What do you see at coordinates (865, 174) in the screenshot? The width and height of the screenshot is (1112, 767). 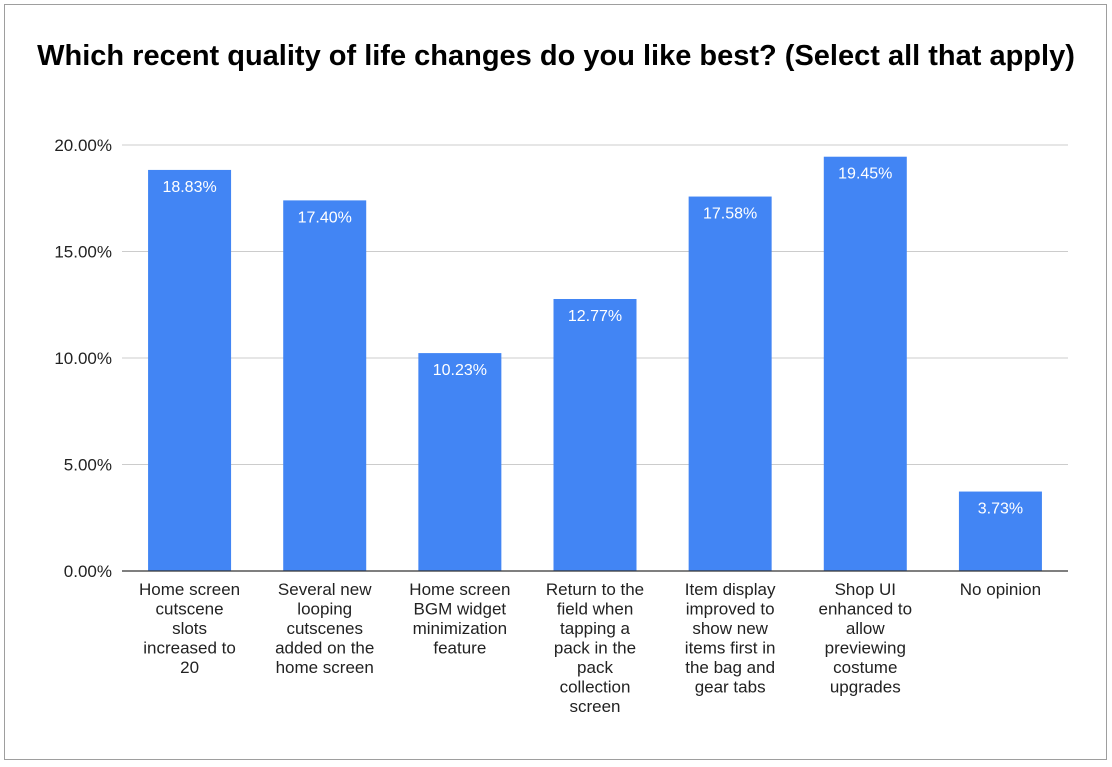 I see `data-label: 19.45%` at bounding box center [865, 174].